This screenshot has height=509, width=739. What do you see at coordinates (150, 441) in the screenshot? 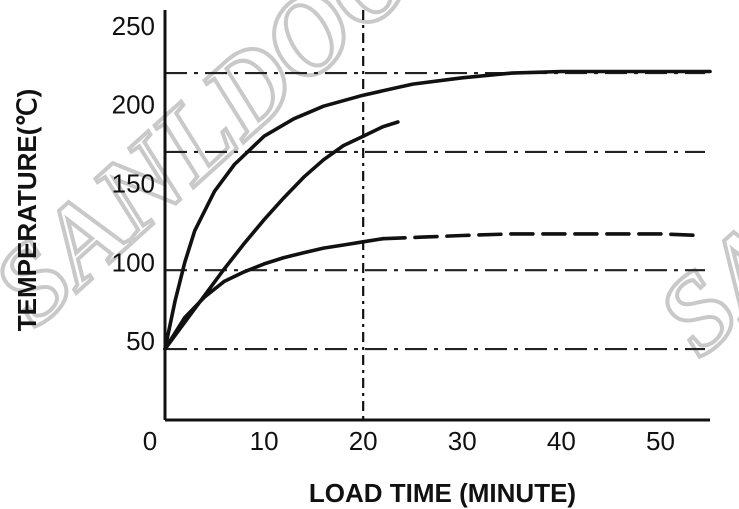
I see `x-tick-label-0: 0` at bounding box center [150, 441].